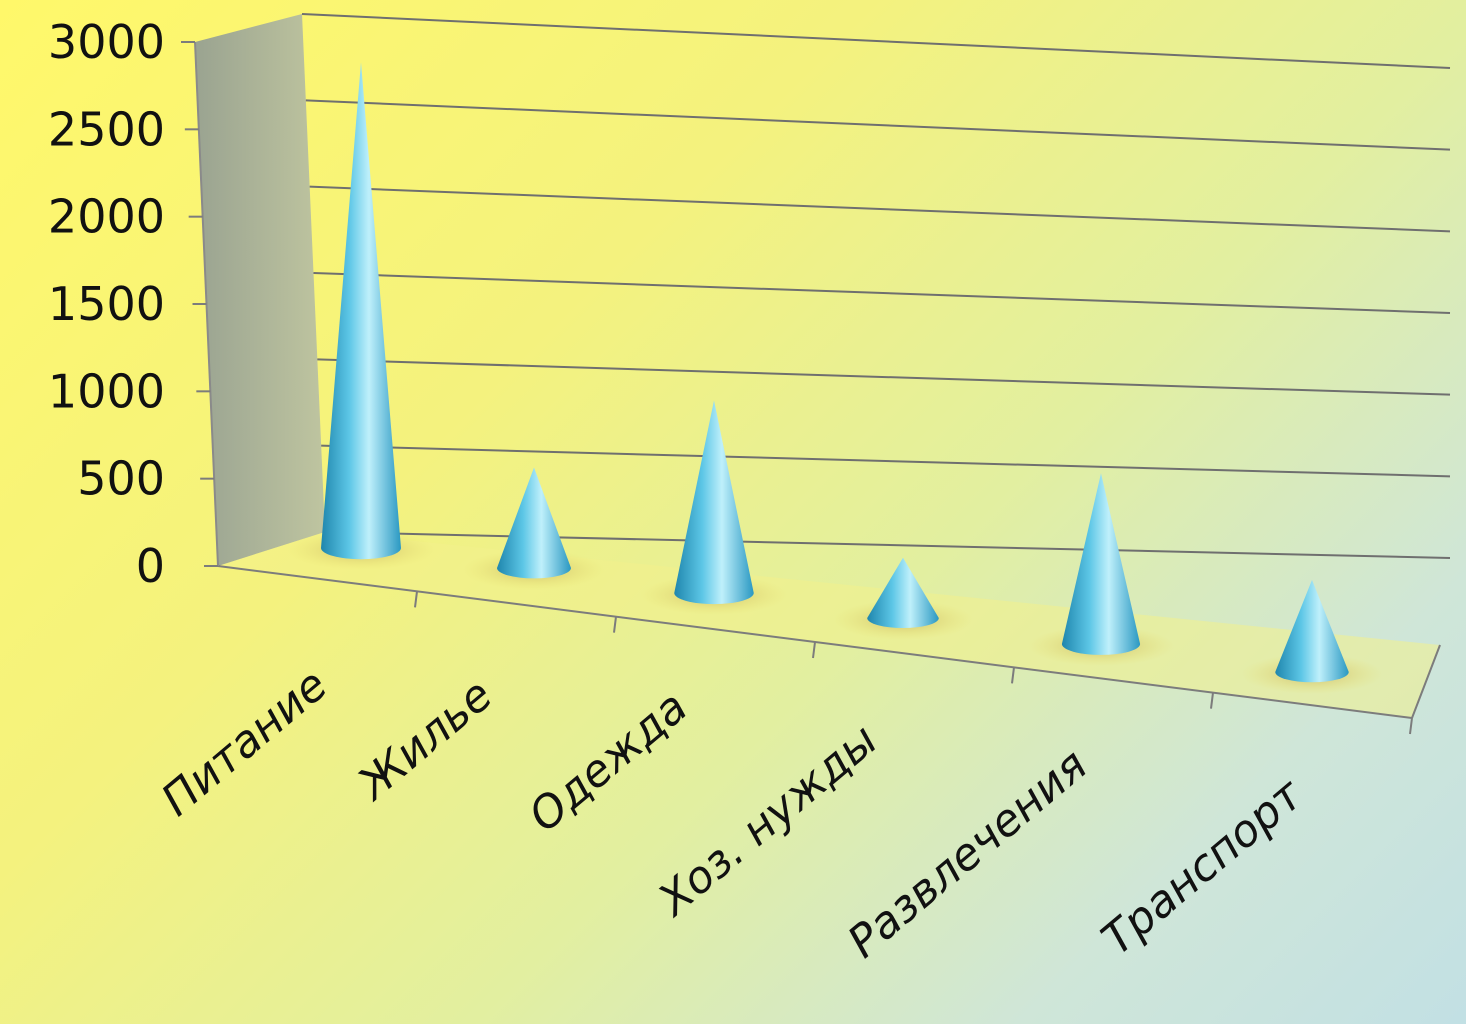 The width and height of the screenshot is (1466, 1024). I want to click on x-category-label: Питание, so click(244, 742).